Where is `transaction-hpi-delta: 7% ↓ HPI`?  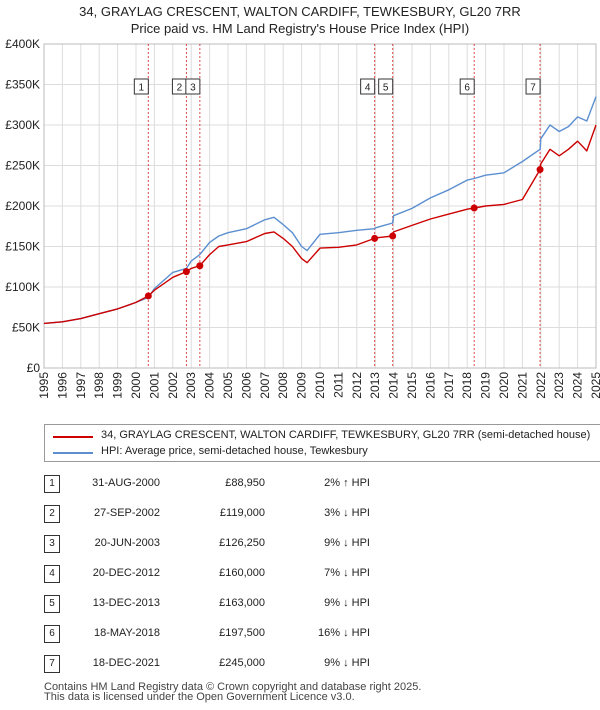
transaction-hpi-delta: 7% ↓ HPI is located at coordinates (347, 573).